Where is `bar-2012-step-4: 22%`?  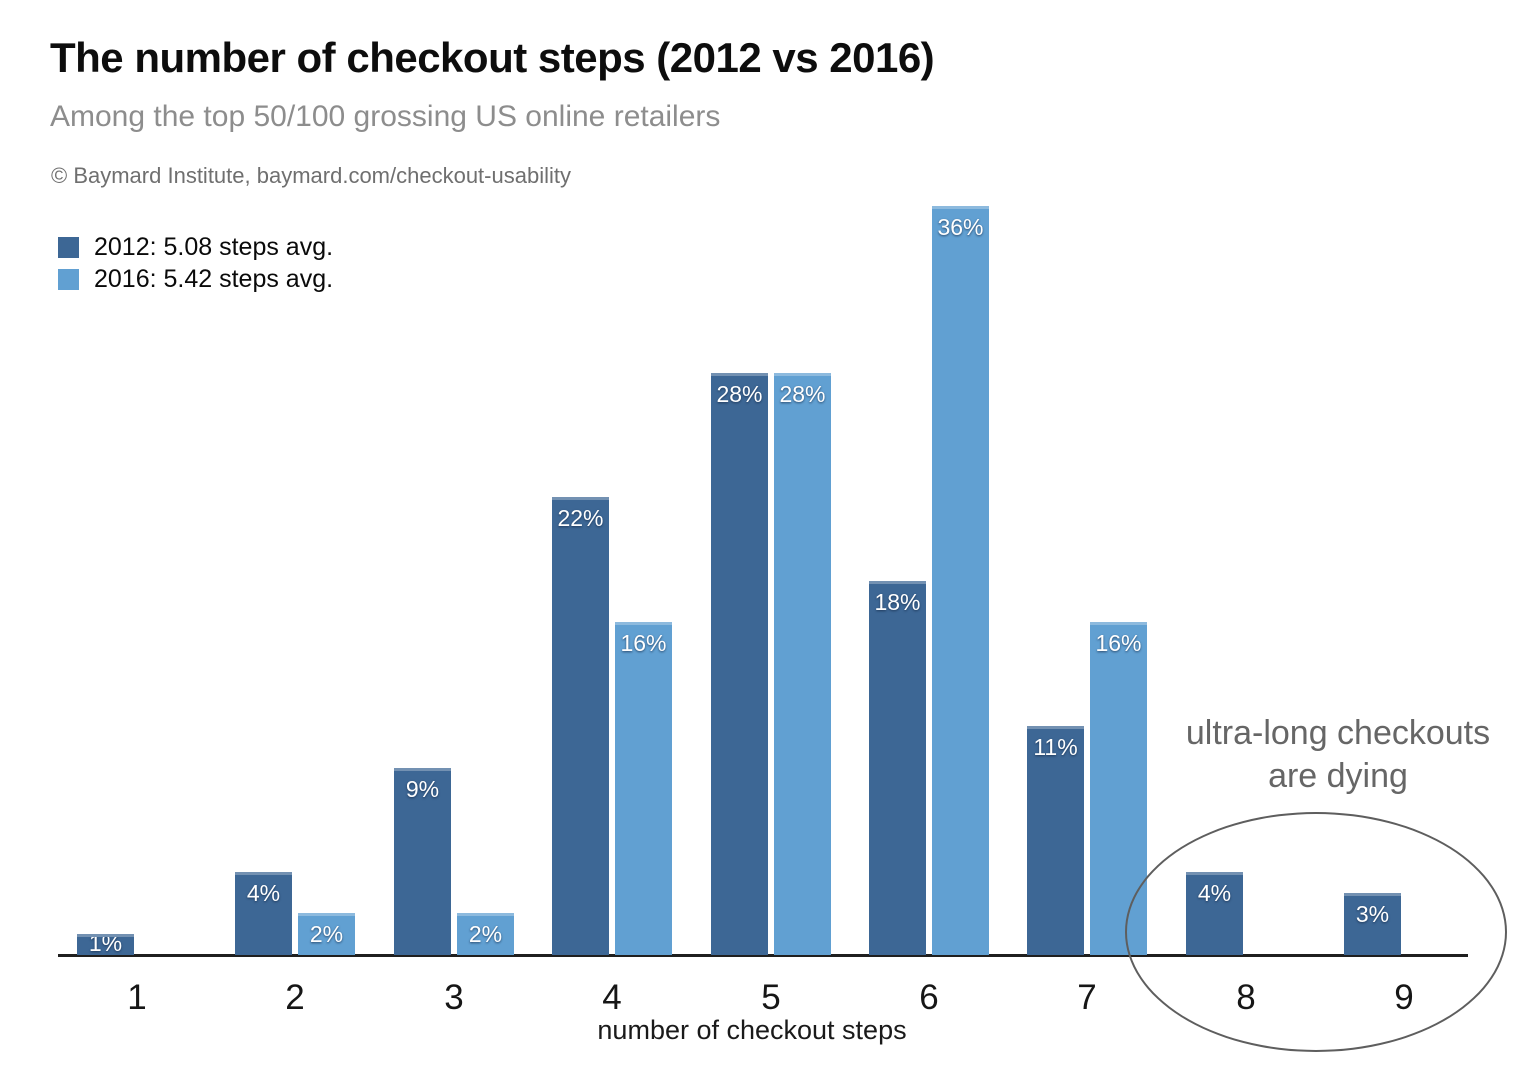 bar-2012-step-4: 22% is located at coordinates (580, 726).